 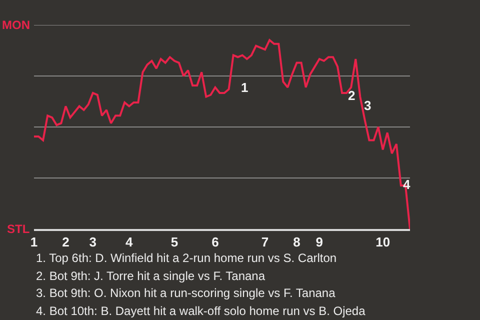 I want to click on annotation: 3, so click(x=368, y=105).